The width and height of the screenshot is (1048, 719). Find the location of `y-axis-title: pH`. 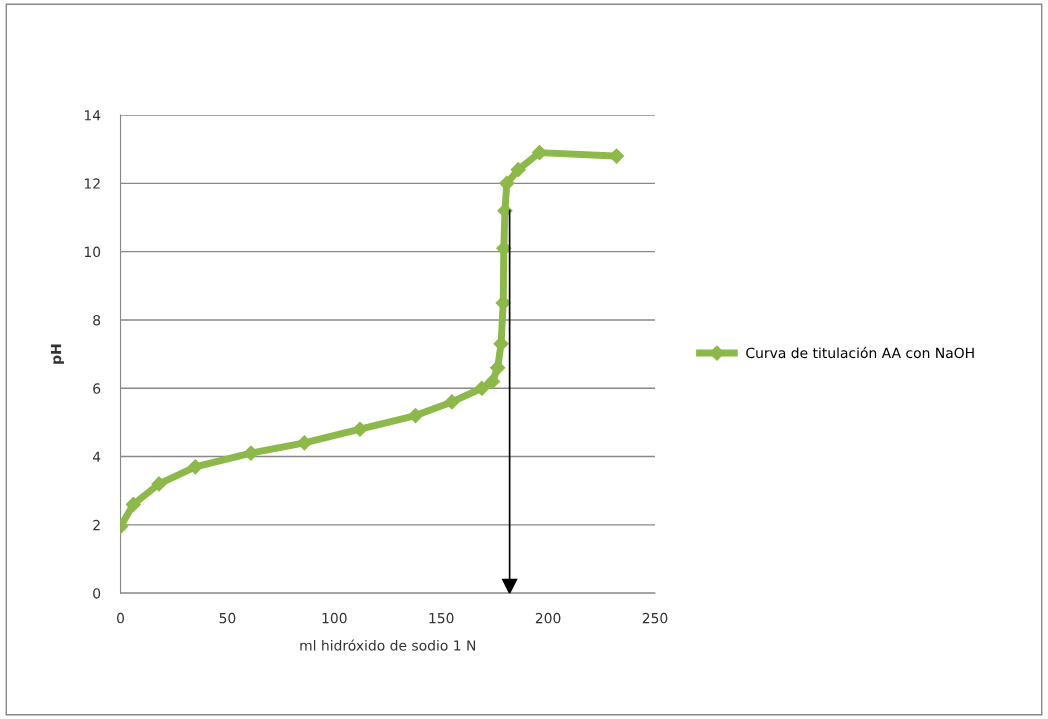

y-axis-title: pH is located at coordinates (57, 354).